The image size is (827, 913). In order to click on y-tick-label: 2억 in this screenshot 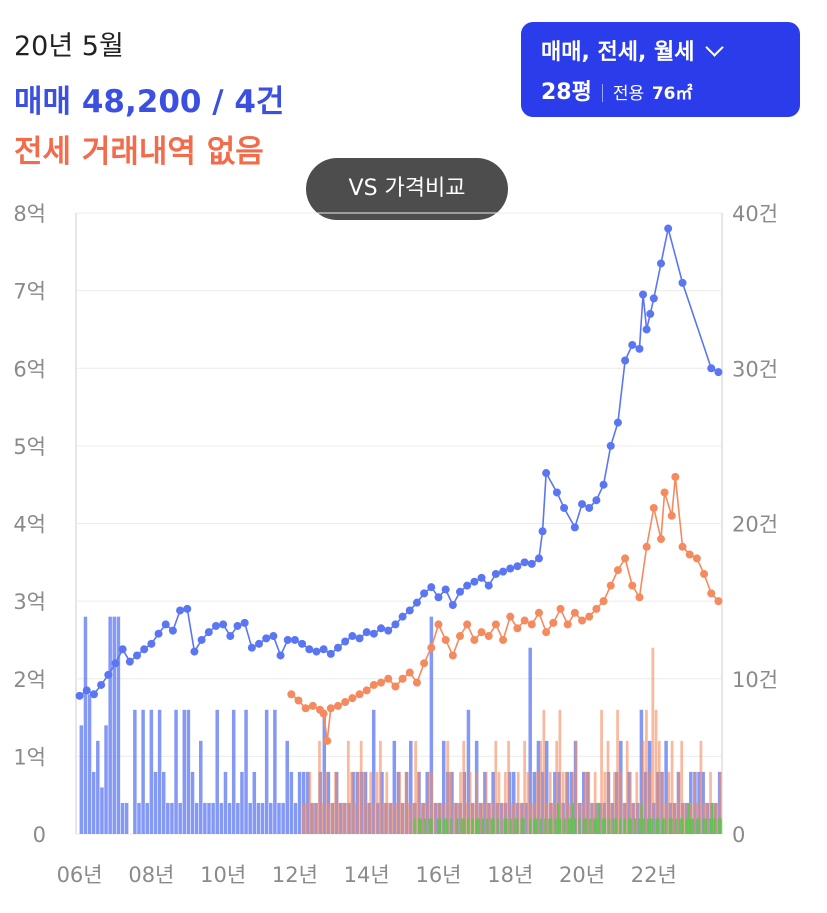, I will do `click(29, 680)`.